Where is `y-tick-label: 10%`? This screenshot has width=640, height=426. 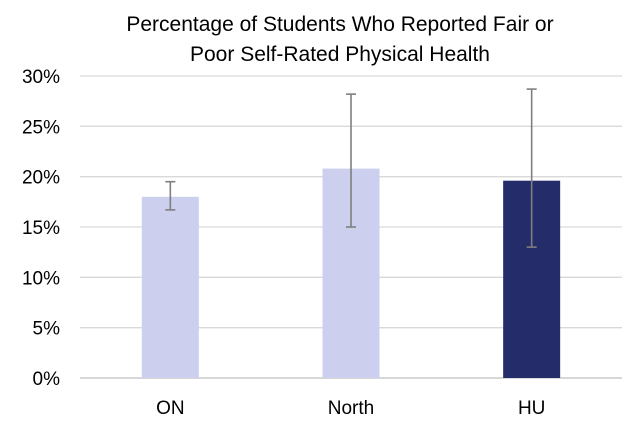 y-tick-label: 10% is located at coordinates (41, 278).